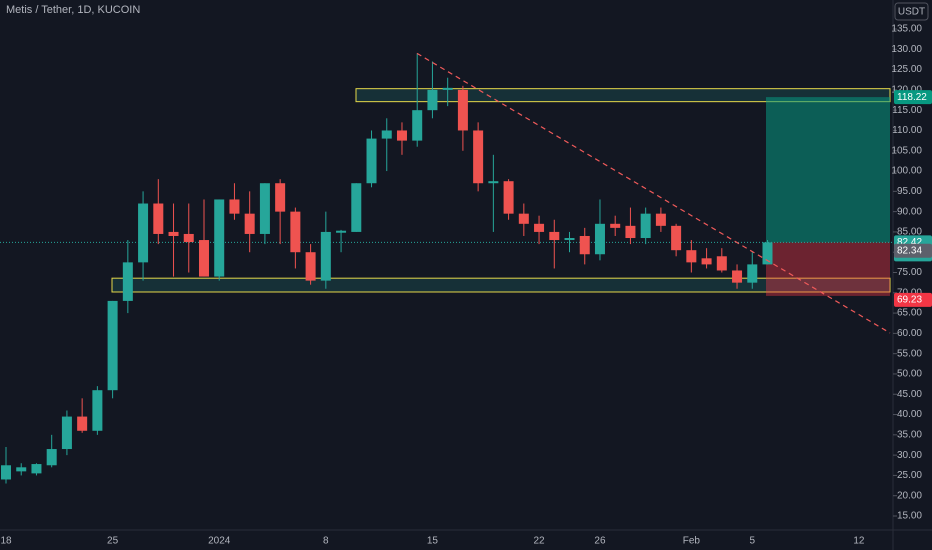 This screenshot has width=932, height=550. I want to click on currency: USDT, so click(911, 12).